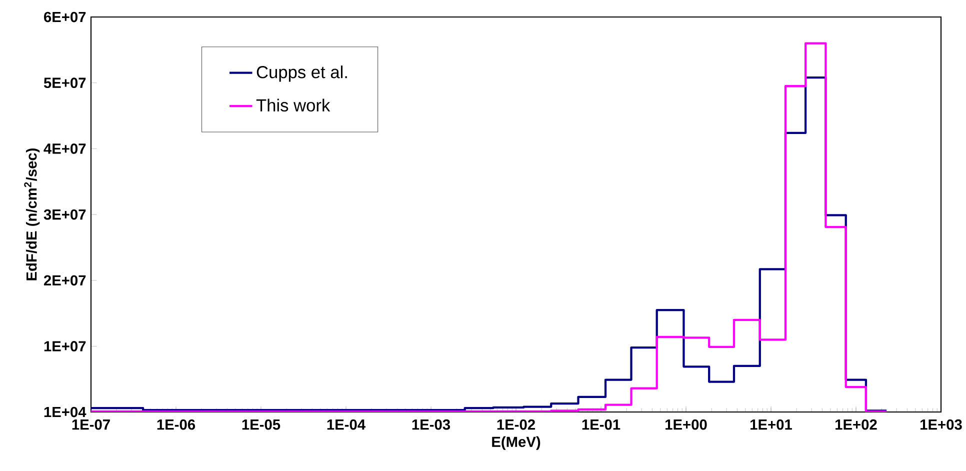  What do you see at coordinates (431, 424) in the screenshot?
I see `x-tick-label: 1E-03` at bounding box center [431, 424].